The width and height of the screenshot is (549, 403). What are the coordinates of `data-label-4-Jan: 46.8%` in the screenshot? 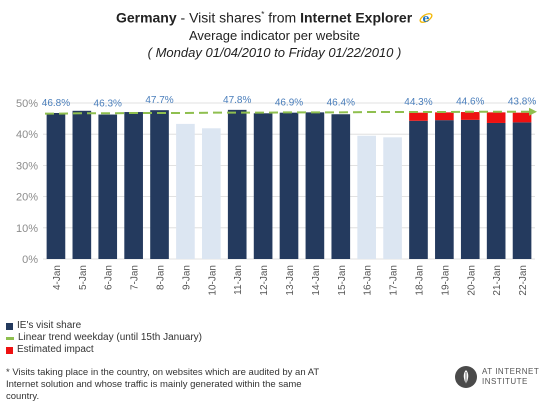 It's located at (56, 103).